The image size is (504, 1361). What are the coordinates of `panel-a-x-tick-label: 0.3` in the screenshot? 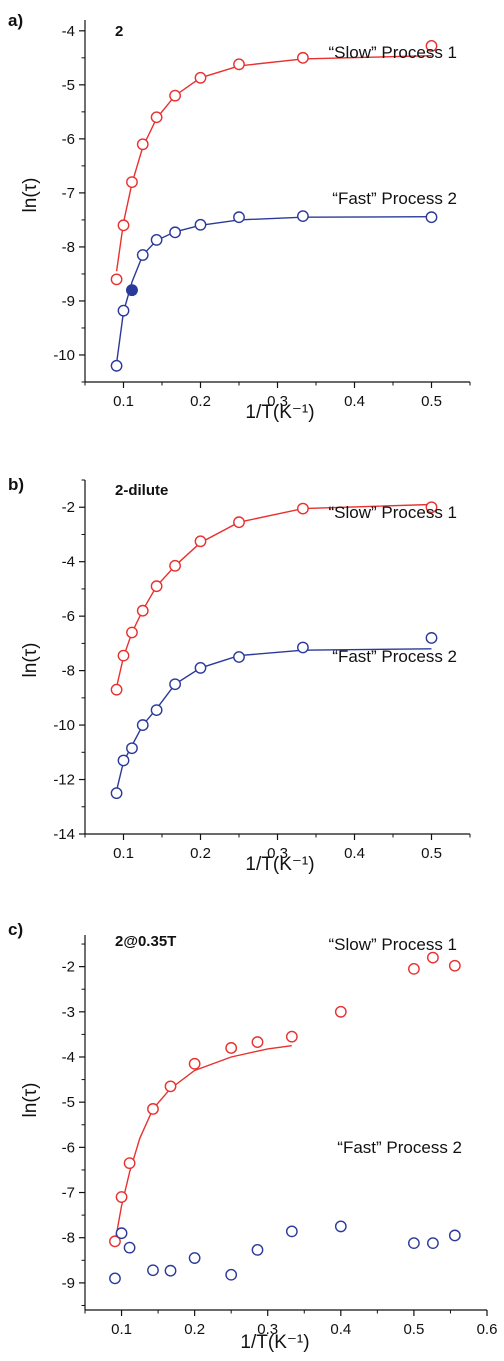 It's located at (277, 401).